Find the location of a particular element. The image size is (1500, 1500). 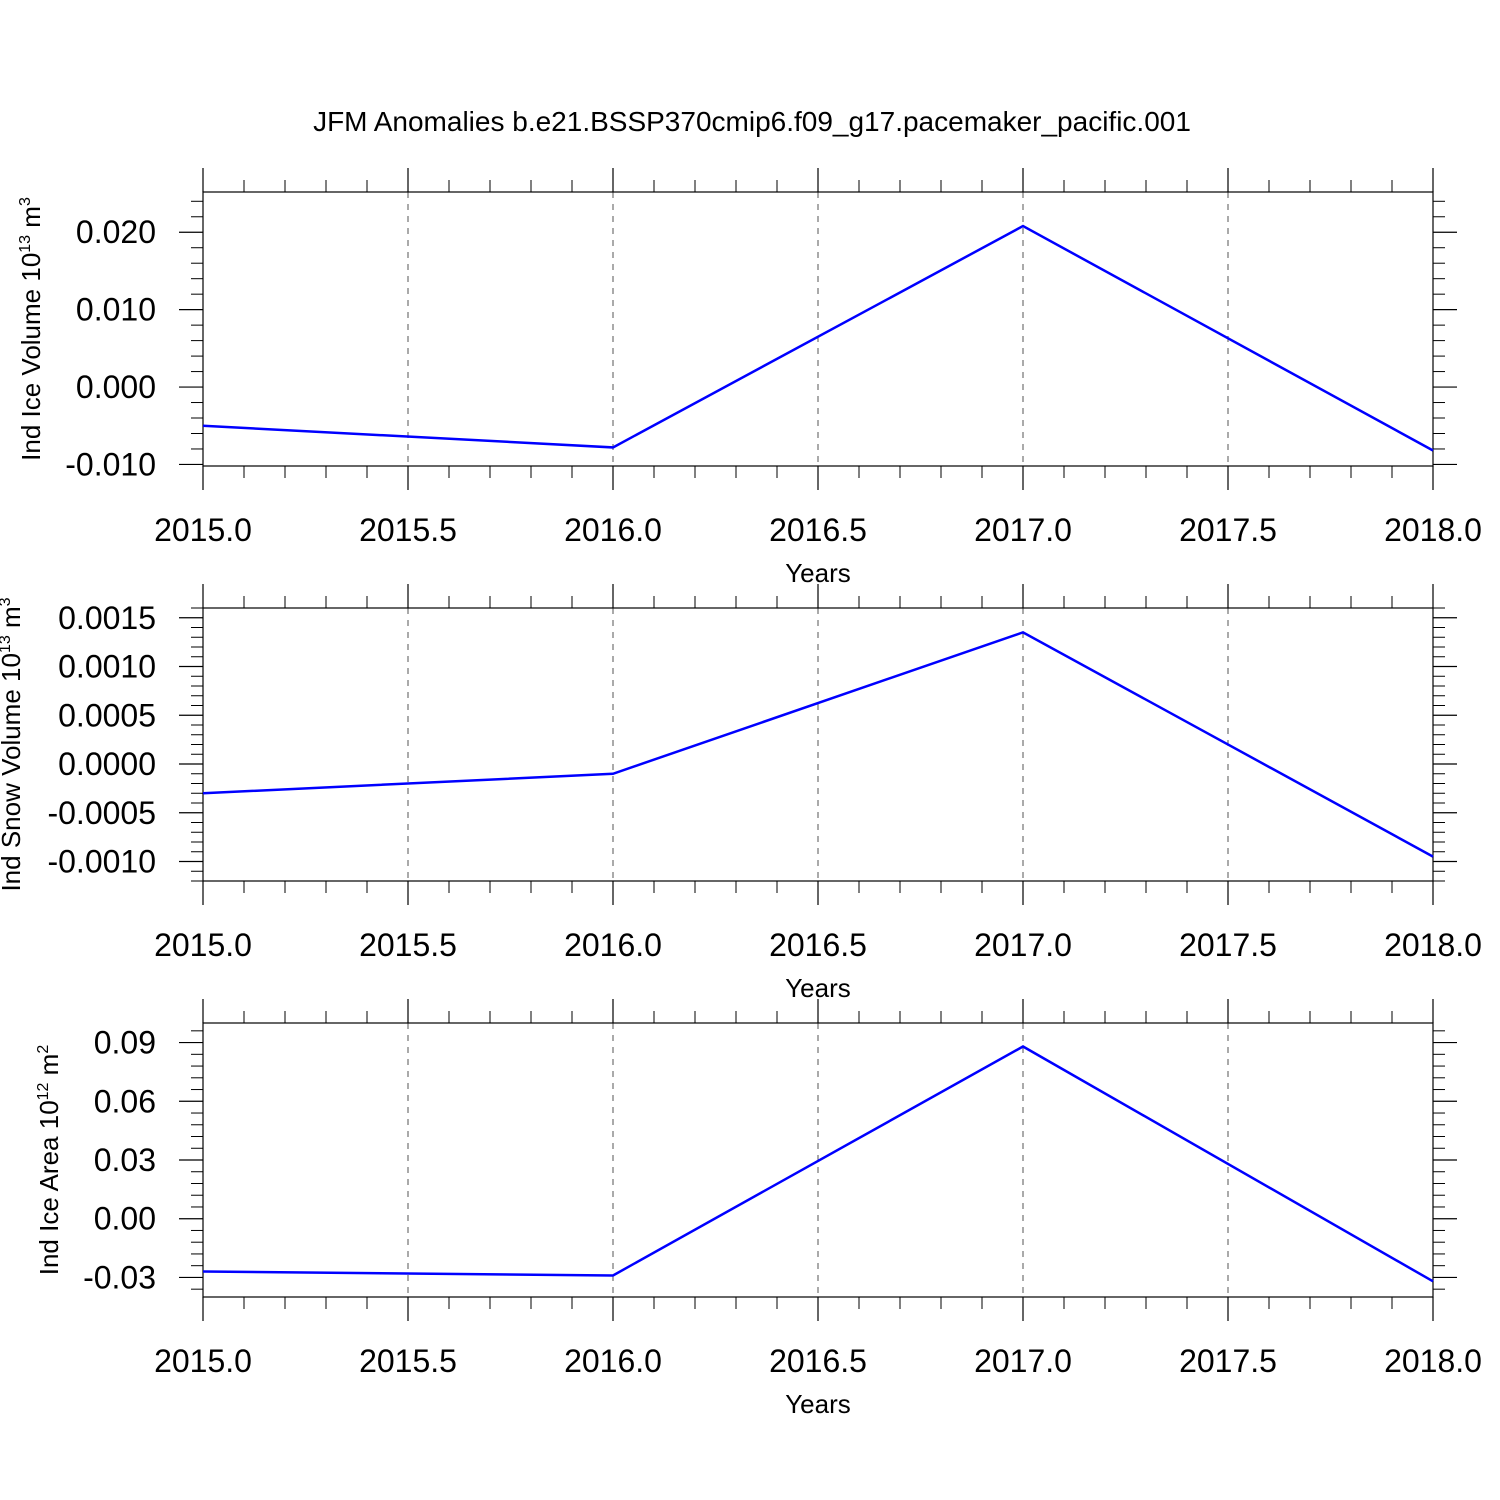

y-tick-label: 0.0015 is located at coordinates (107, 618).